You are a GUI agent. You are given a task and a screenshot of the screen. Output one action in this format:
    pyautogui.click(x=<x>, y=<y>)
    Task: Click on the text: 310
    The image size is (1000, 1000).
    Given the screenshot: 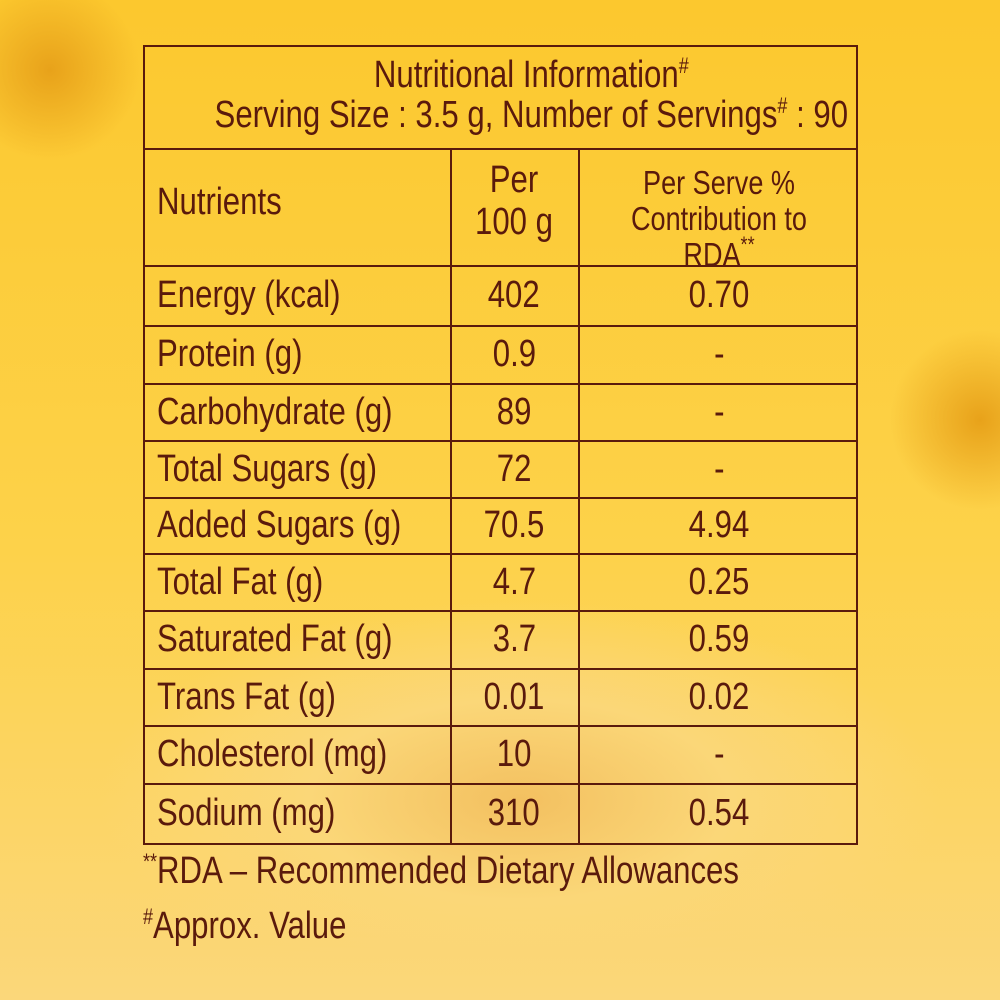 What is the action you would take?
    pyautogui.click(x=514, y=813)
    